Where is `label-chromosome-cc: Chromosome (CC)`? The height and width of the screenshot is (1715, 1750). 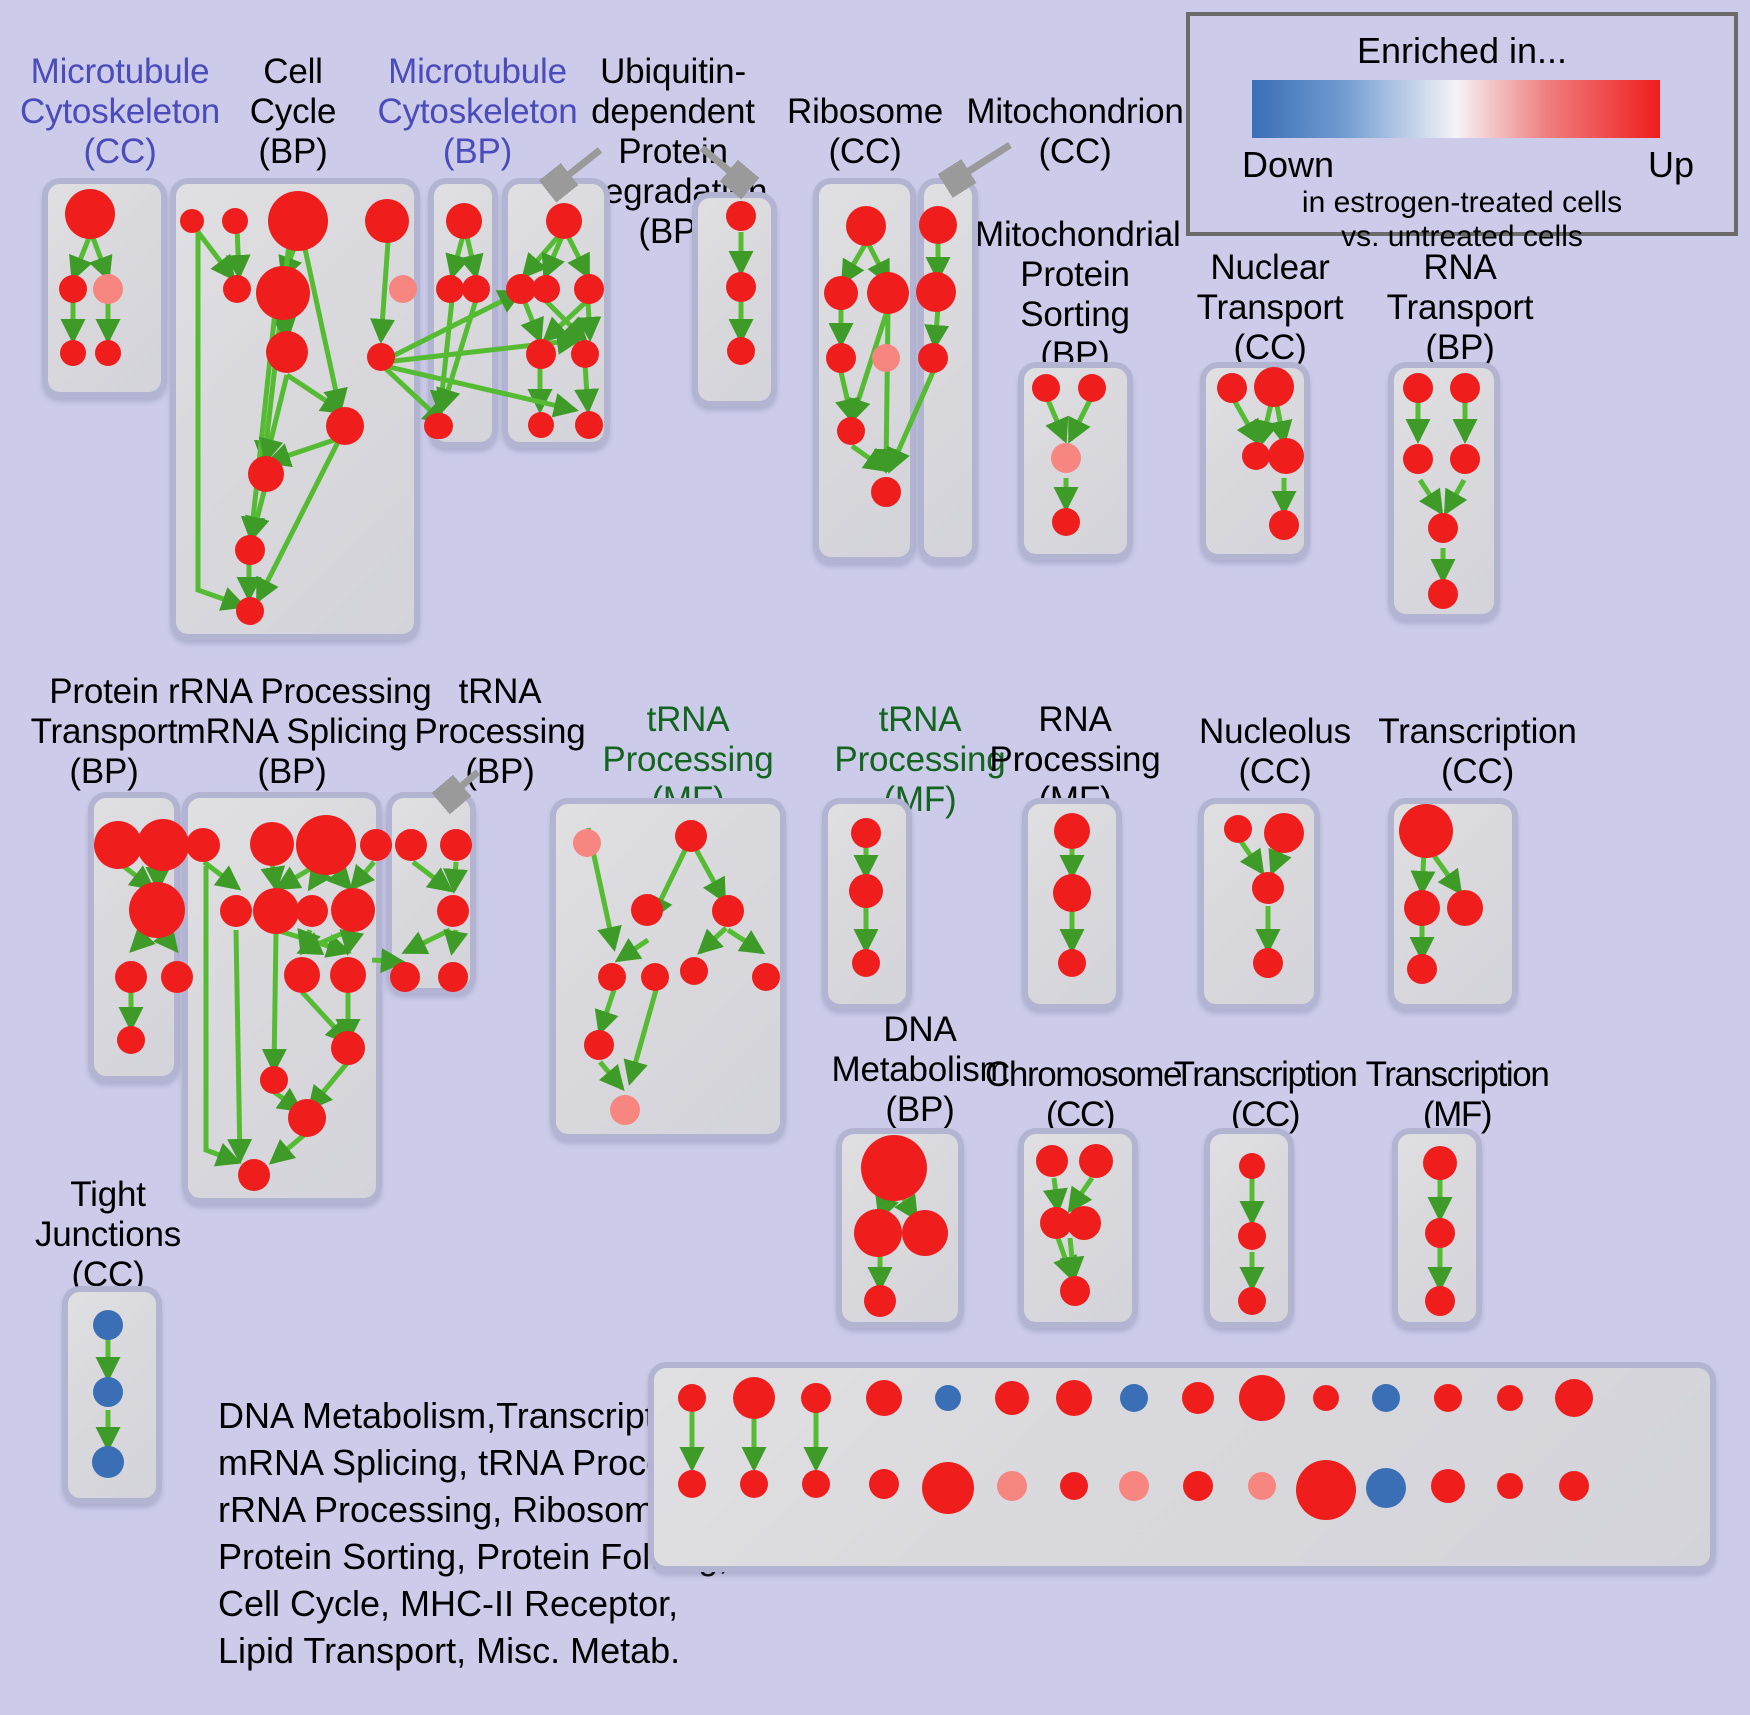
label-chromosome-cc: Chromosome (CC) is located at coordinates (1083, 1094).